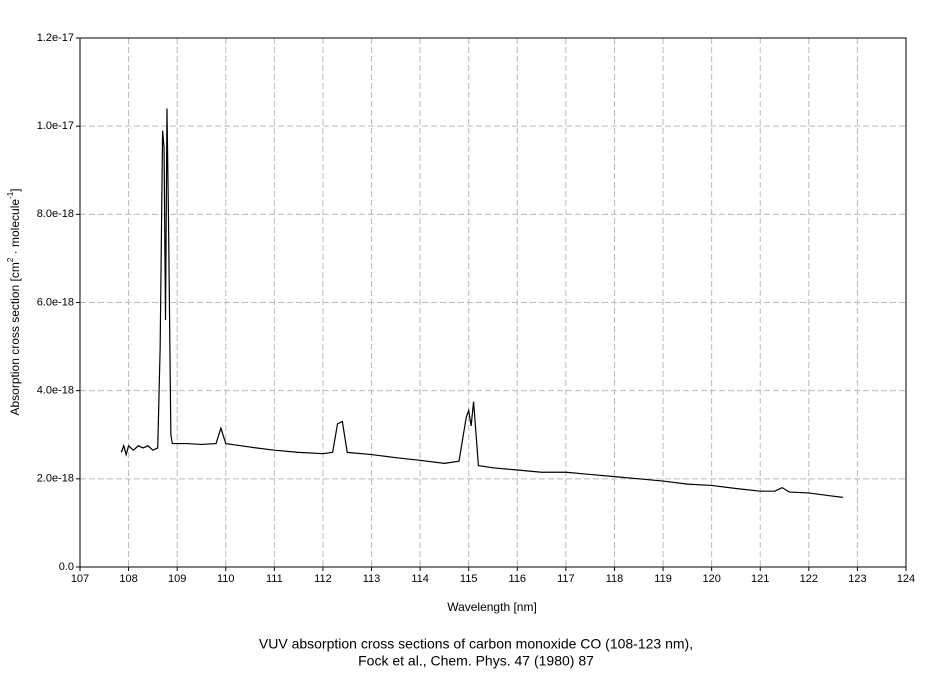 The width and height of the screenshot is (944, 673). I want to click on x-tick-label: 121, so click(760, 579).